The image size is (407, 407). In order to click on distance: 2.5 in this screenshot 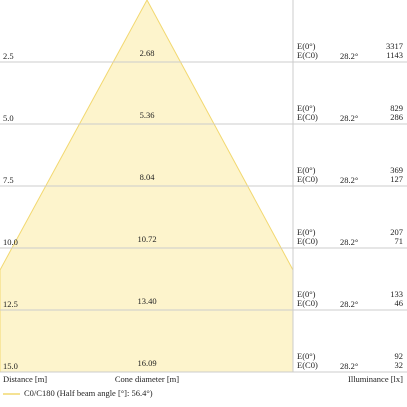, I will do `click(8, 56)`.